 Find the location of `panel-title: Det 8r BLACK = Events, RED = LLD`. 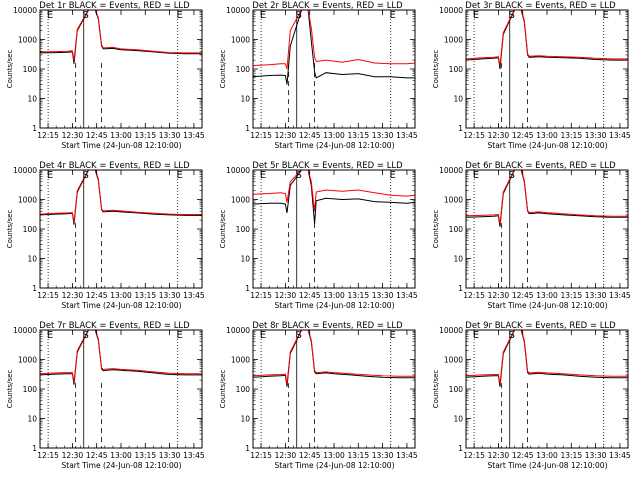

panel-title: Det 8r BLACK = Events, RED = LLD is located at coordinates (327, 326).